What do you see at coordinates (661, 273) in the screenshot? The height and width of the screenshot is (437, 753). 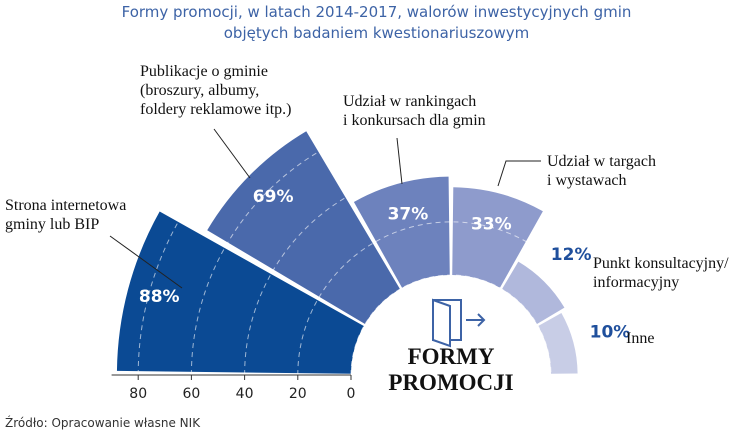 I see `category-label: Punkt konsultacyjny/ informacyjny` at bounding box center [661, 273].